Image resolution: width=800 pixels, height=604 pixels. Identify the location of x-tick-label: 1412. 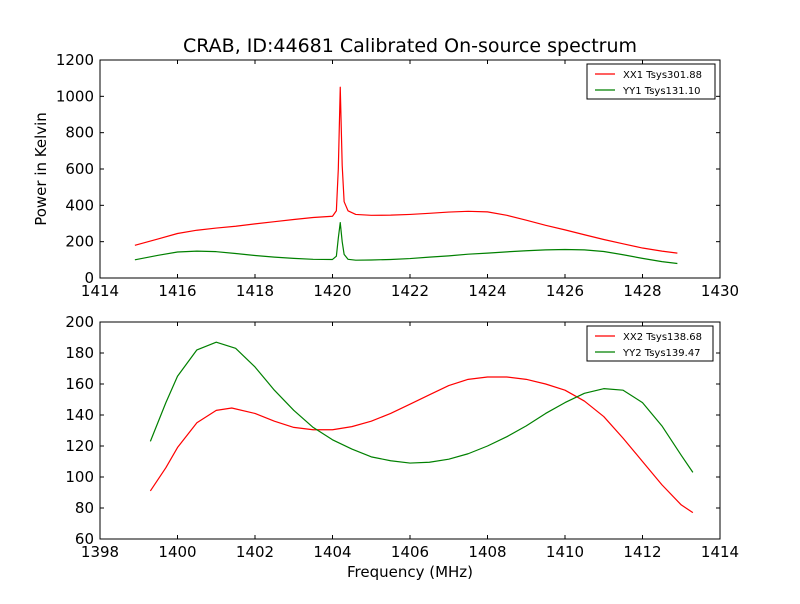
(642, 552).